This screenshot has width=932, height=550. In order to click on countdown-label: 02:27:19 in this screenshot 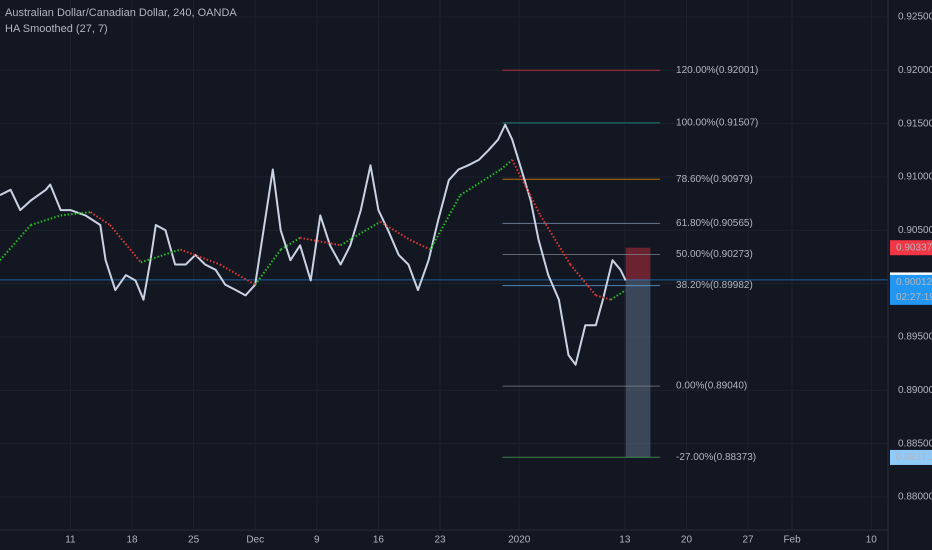, I will do `click(914, 297)`.